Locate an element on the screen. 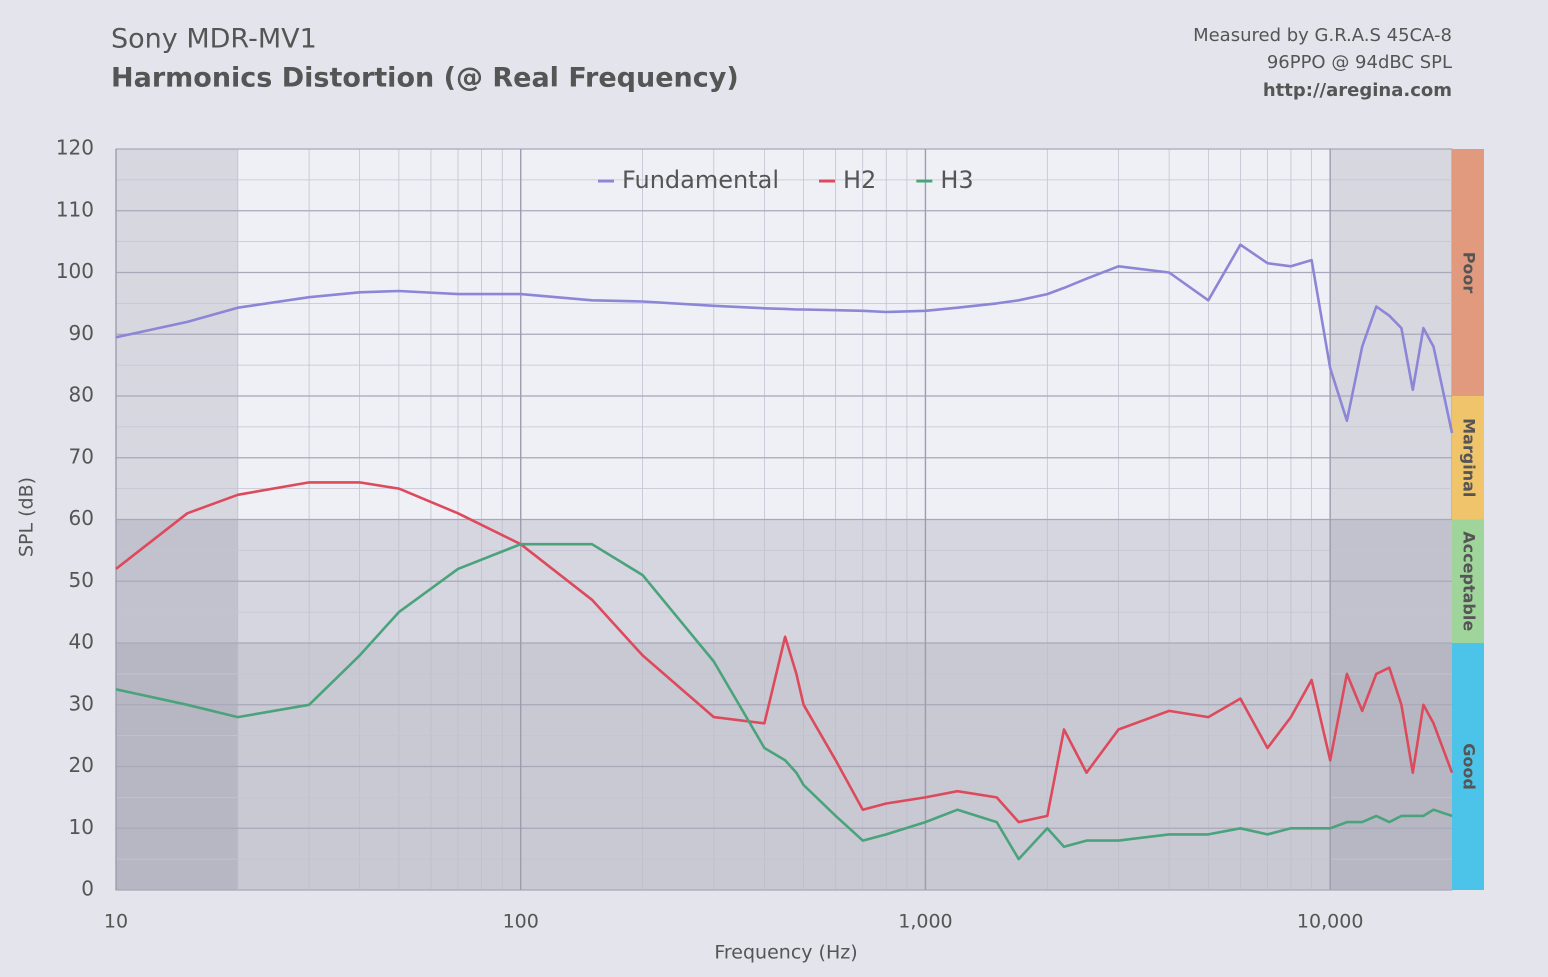  y-tick-label: 60 is located at coordinates (81, 518).